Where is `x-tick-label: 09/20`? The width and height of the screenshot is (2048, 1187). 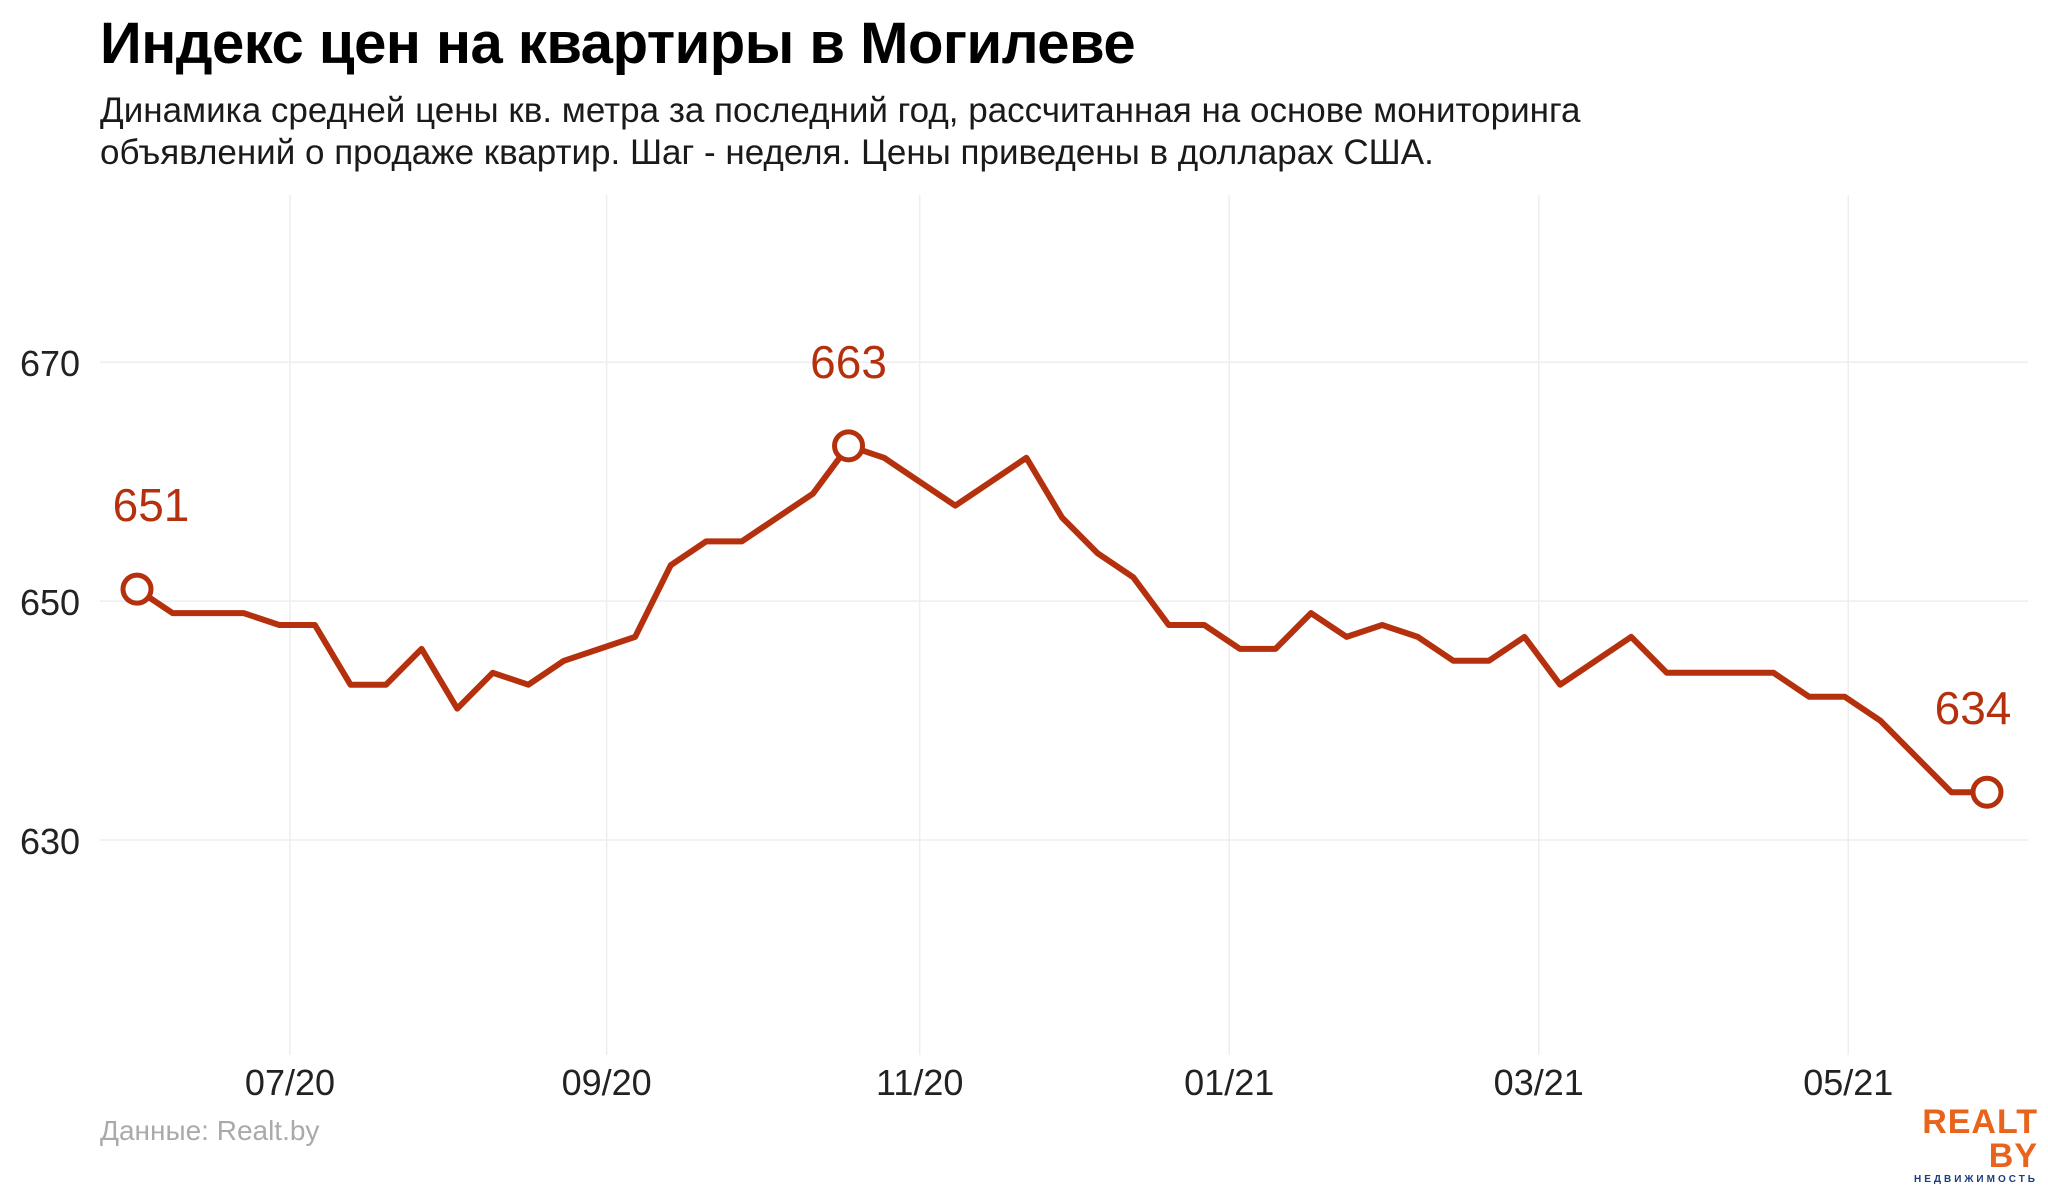
x-tick-label: 09/20 is located at coordinates (607, 1082).